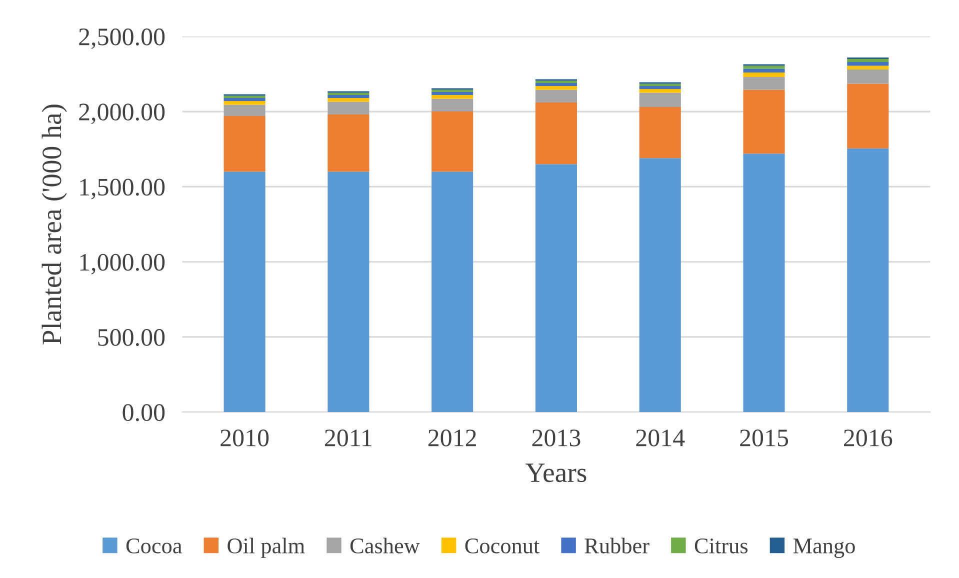 This screenshot has width=959, height=578. What do you see at coordinates (617, 546) in the screenshot?
I see `legend-label: Rubber` at bounding box center [617, 546].